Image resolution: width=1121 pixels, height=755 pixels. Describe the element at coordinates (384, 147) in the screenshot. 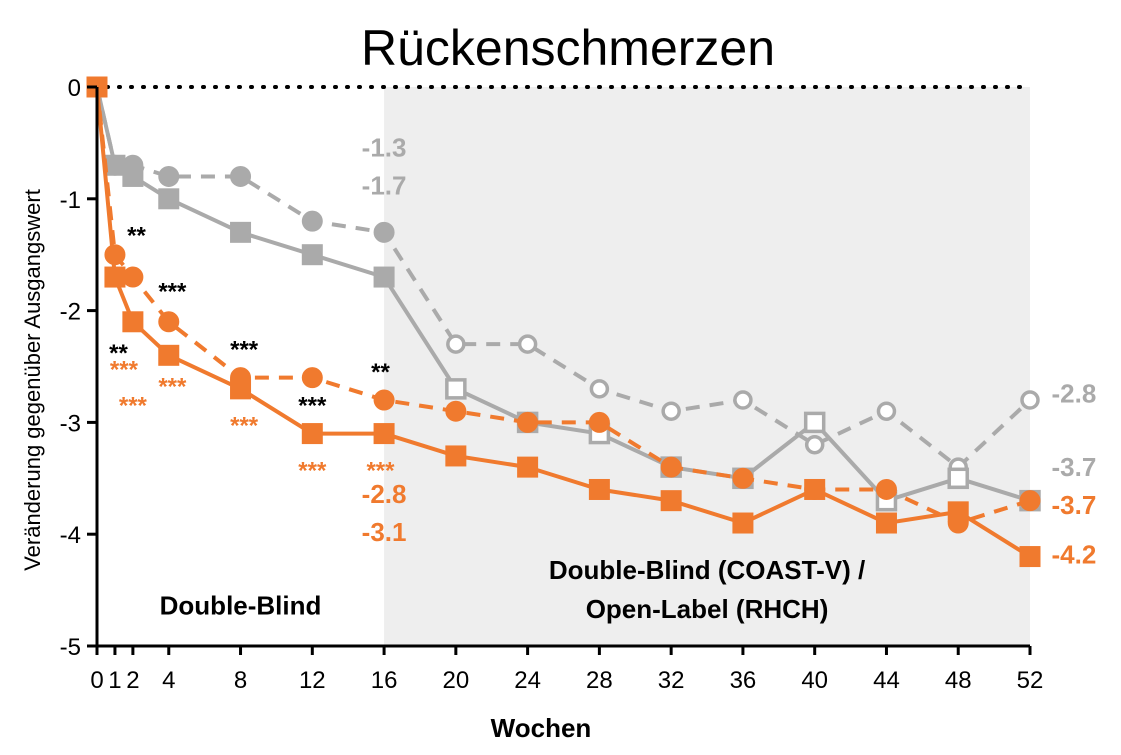

I see `value-label: -1.3` at that location.